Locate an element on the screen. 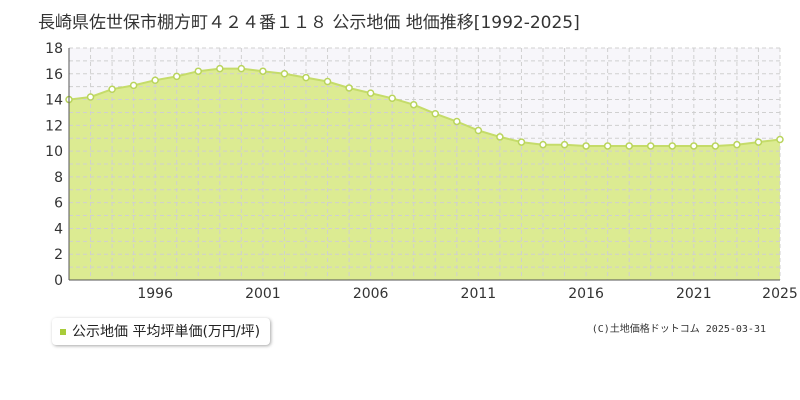 This screenshot has height=400, width=800. chart-title: 長崎県佐世保市棚方町４２４番１１８ 公示地価 地価推移[1992-2025] is located at coordinates (309, 23).